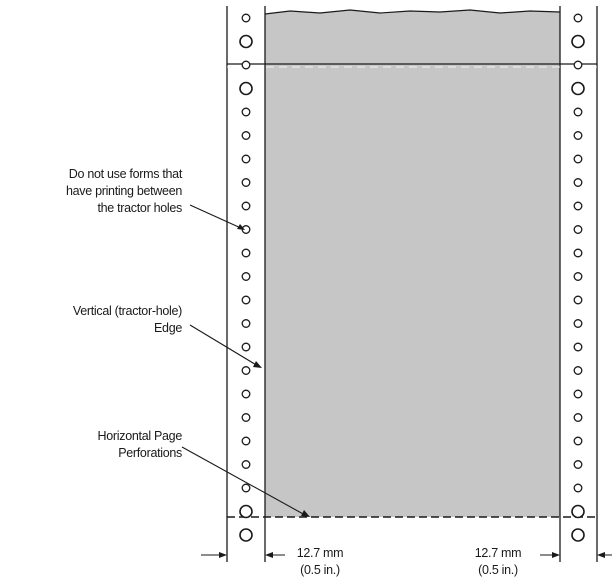  What do you see at coordinates (101, 445) in the screenshot?
I see `perforations-label: Horizontal Page Perforations` at bounding box center [101, 445].